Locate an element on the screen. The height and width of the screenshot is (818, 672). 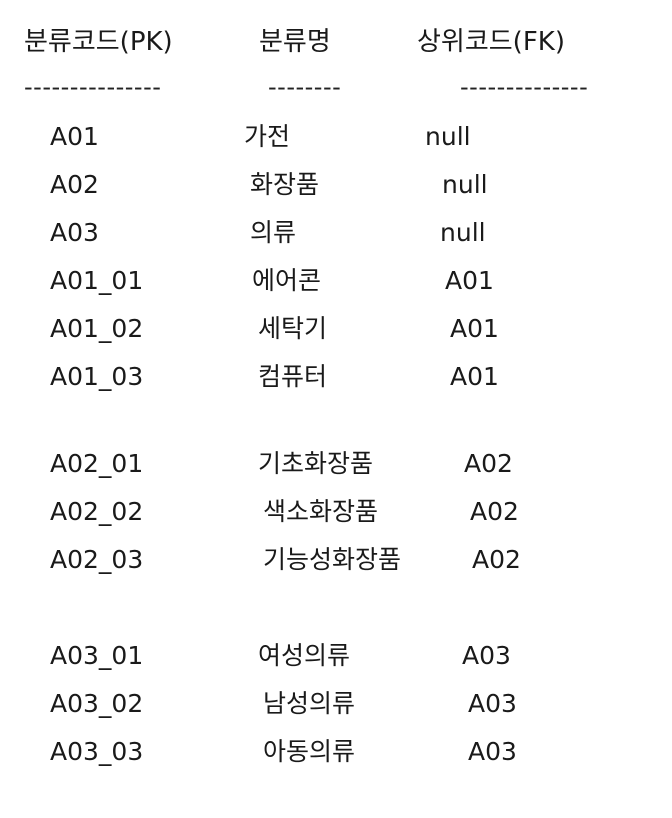
row-code: A01_01 is located at coordinates (97, 280).